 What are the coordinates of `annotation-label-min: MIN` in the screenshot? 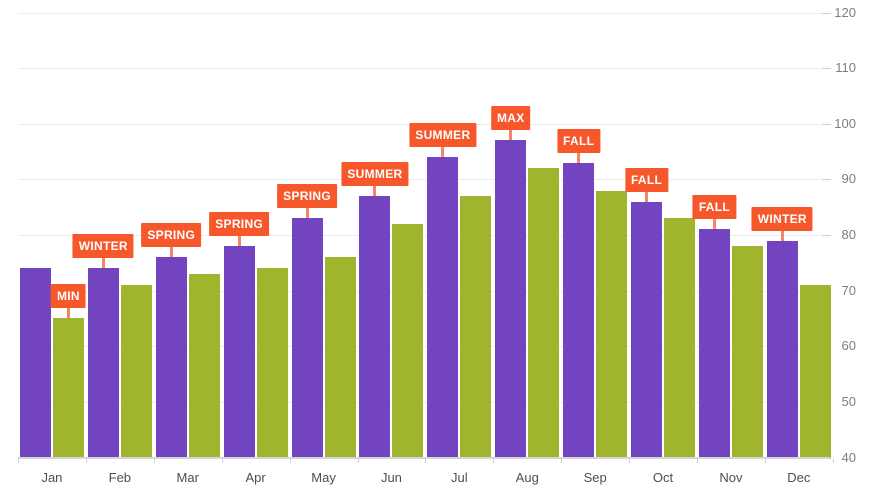 It's located at (68, 296).